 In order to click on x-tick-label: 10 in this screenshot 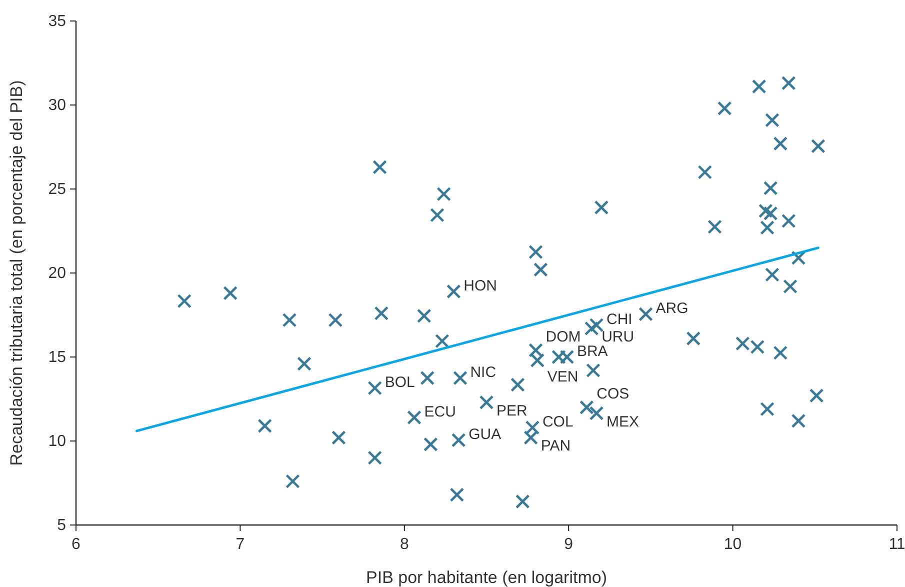, I will do `click(733, 544)`.